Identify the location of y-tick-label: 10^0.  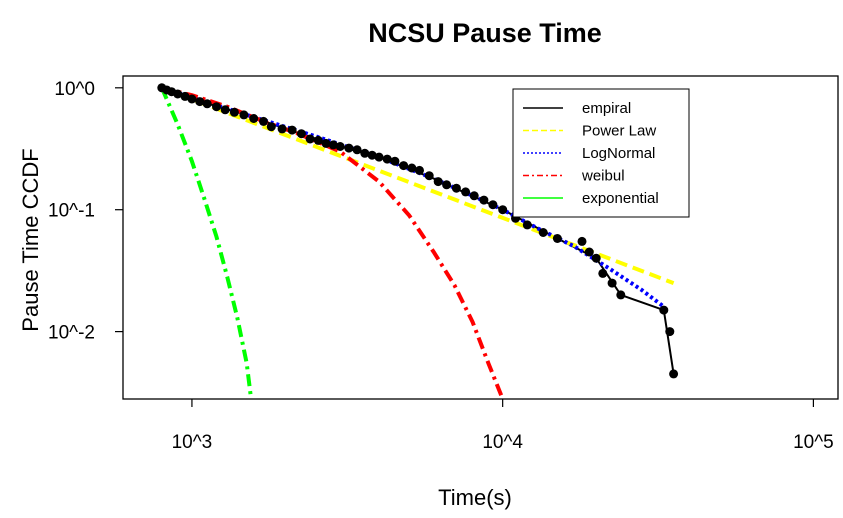
(74, 89).